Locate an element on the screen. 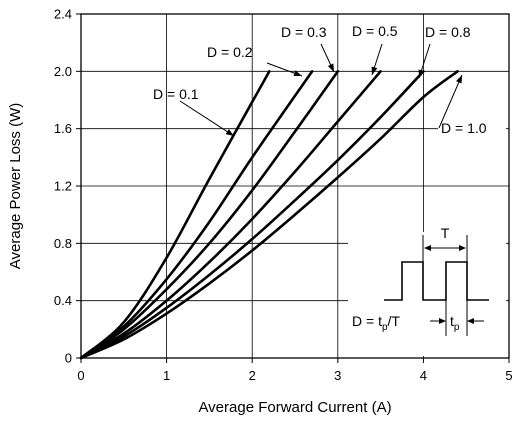 This screenshot has width=512, height=422. series-label: D = 0.3 is located at coordinates (304, 32).